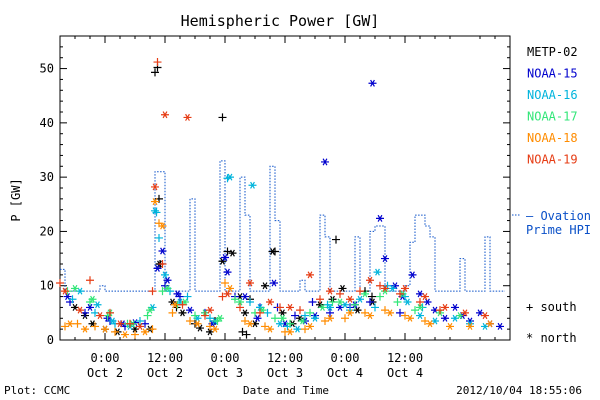 The height and width of the screenshot is (400, 600). Describe the element at coordinates (552, 117) in the screenshot. I see `legend-entry-noaa-17: NOAA-17` at that location.